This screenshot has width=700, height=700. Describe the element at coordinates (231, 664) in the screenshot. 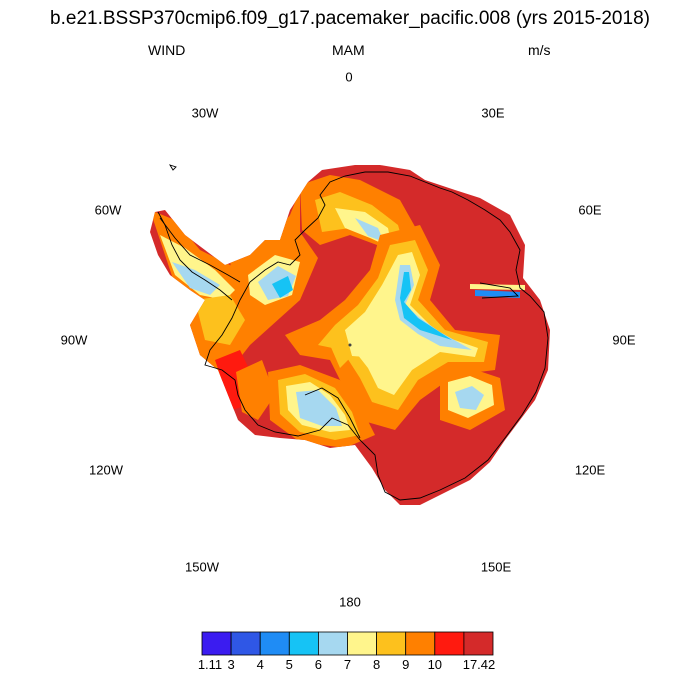

I see `colorbar-label-1: 3` at that location.